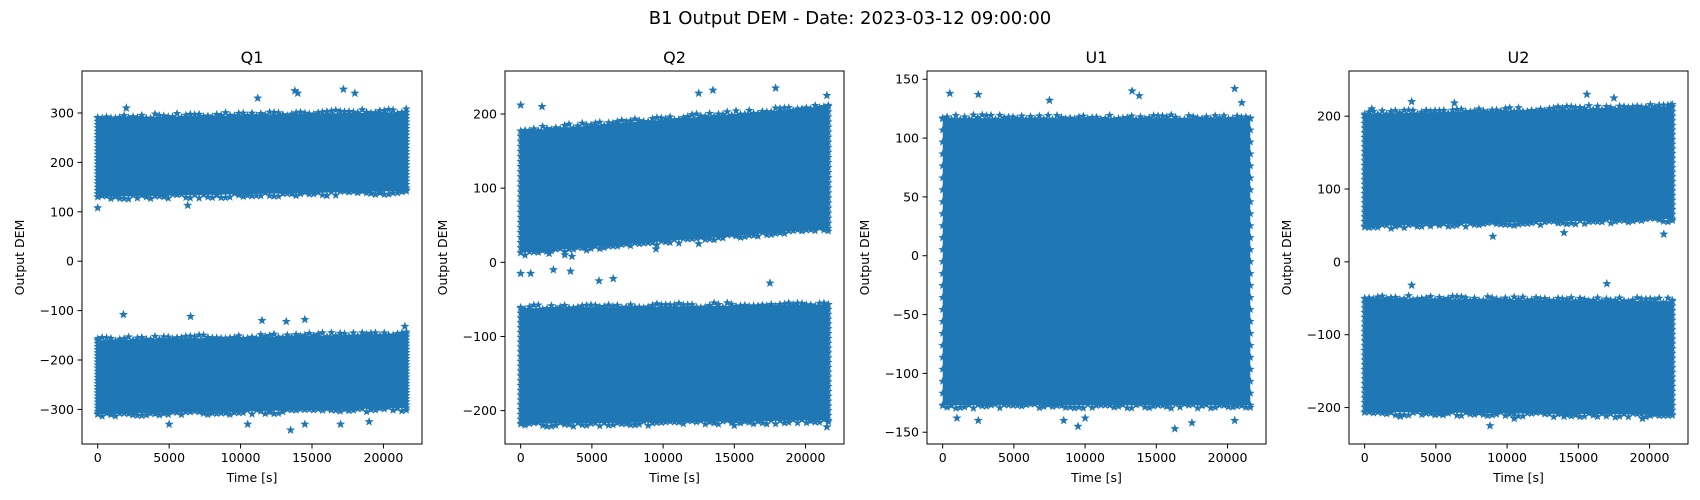 The image size is (1700, 500). What do you see at coordinates (911, 196) in the screenshot?
I see `y-tick-label: 50` at bounding box center [911, 196].